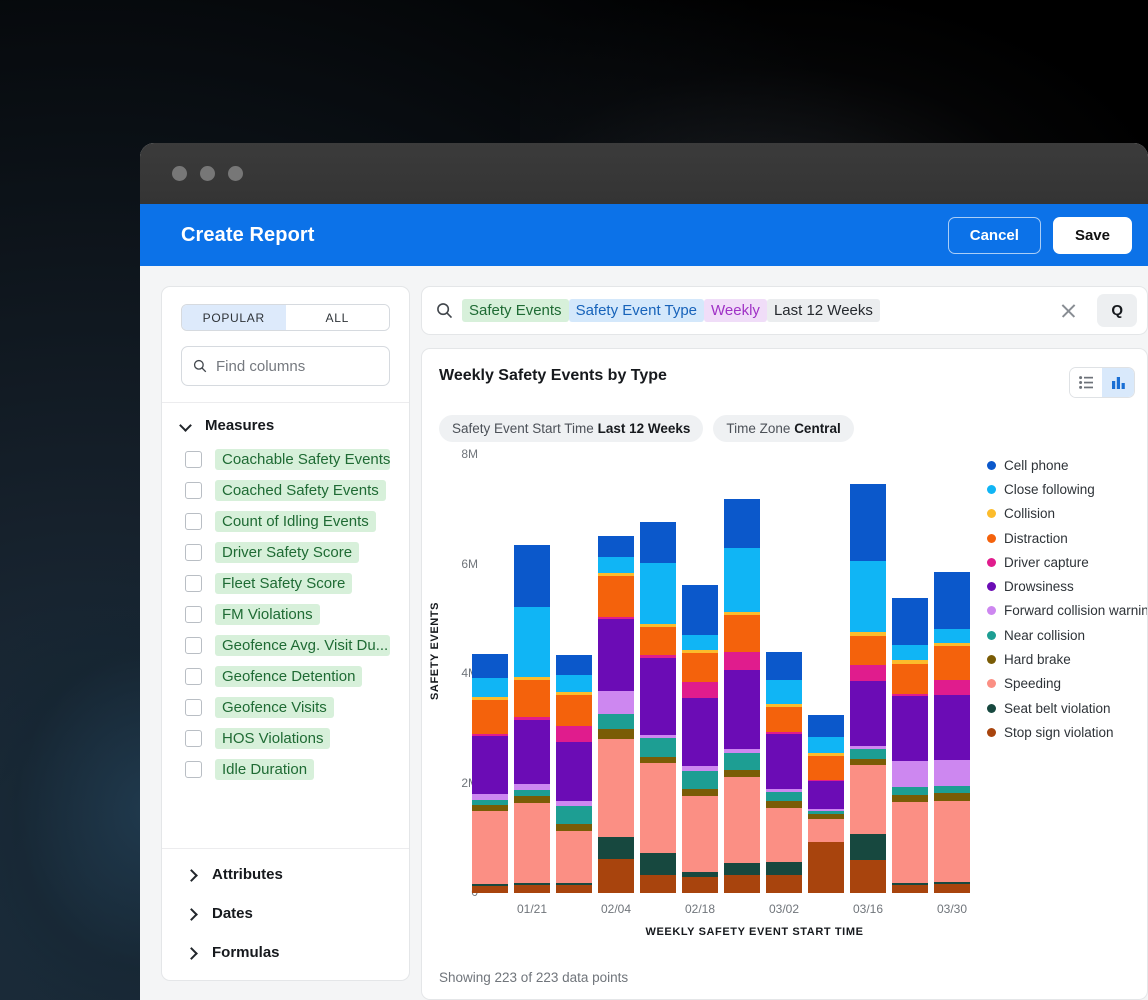 This screenshot has height=1000, width=1148. What do you see at coordinates (1067, 489) in the screenshot?
I see `legend-item: Close following` at bounding box center [1067, 489].